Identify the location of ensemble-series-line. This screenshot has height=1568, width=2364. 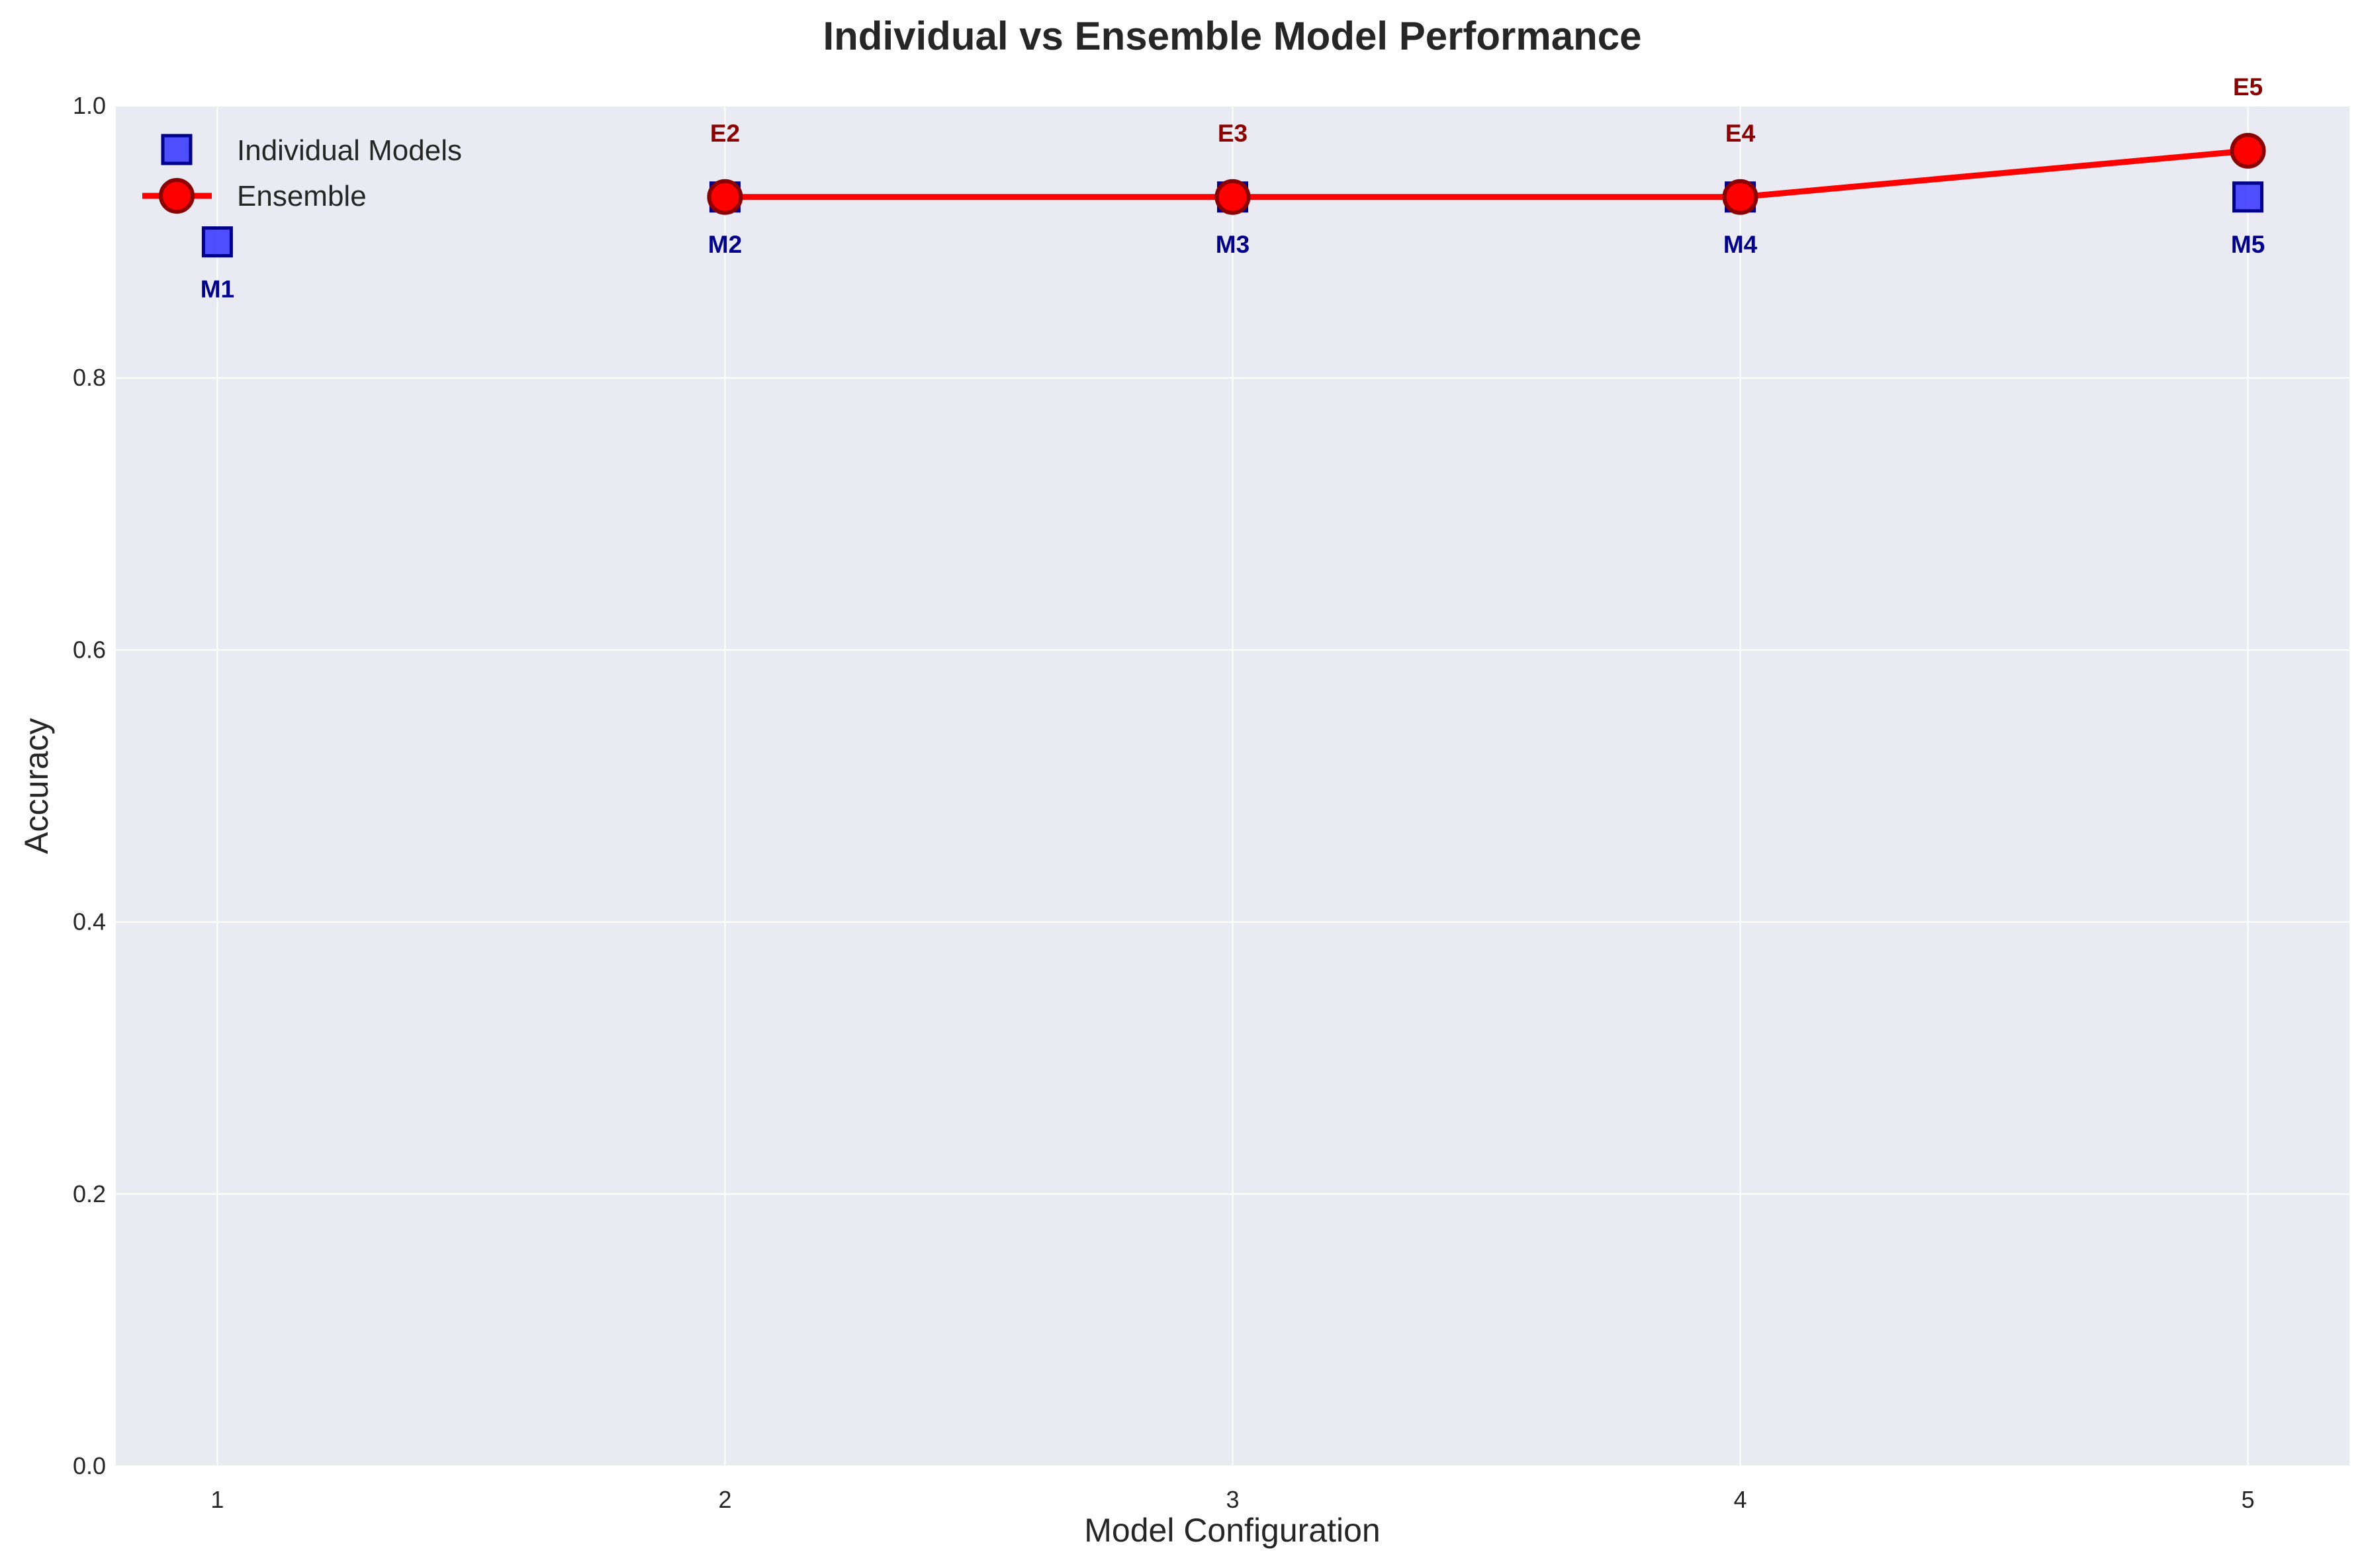
(1487, 174).